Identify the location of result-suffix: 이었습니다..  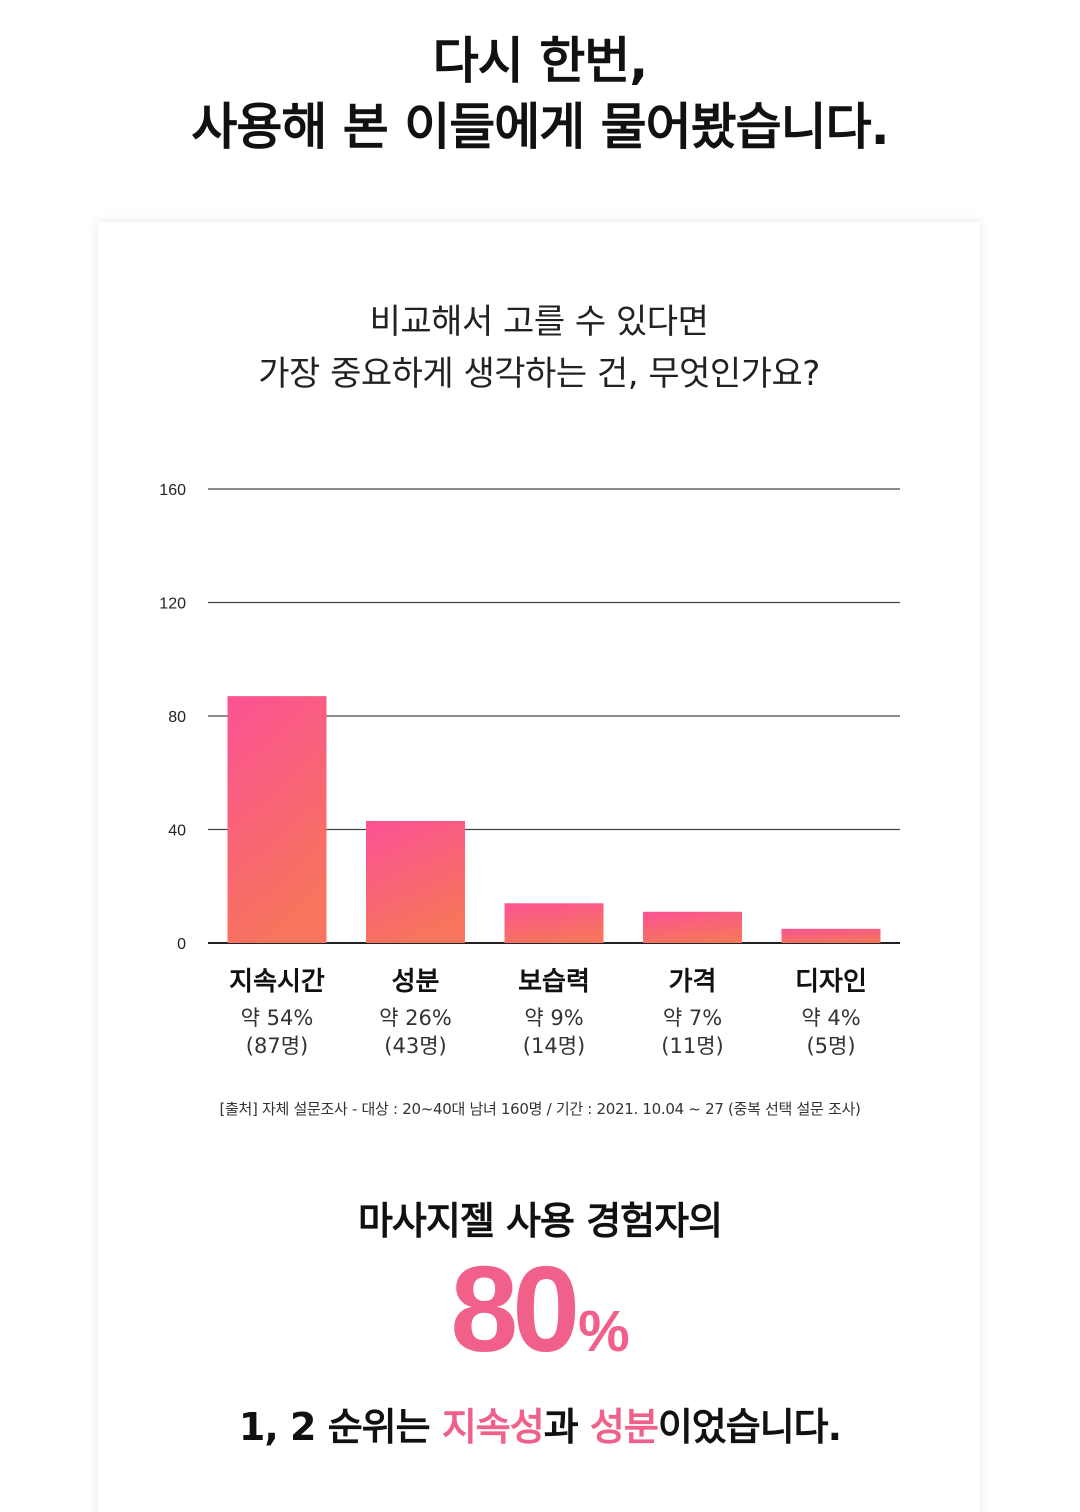
(749, 1427).